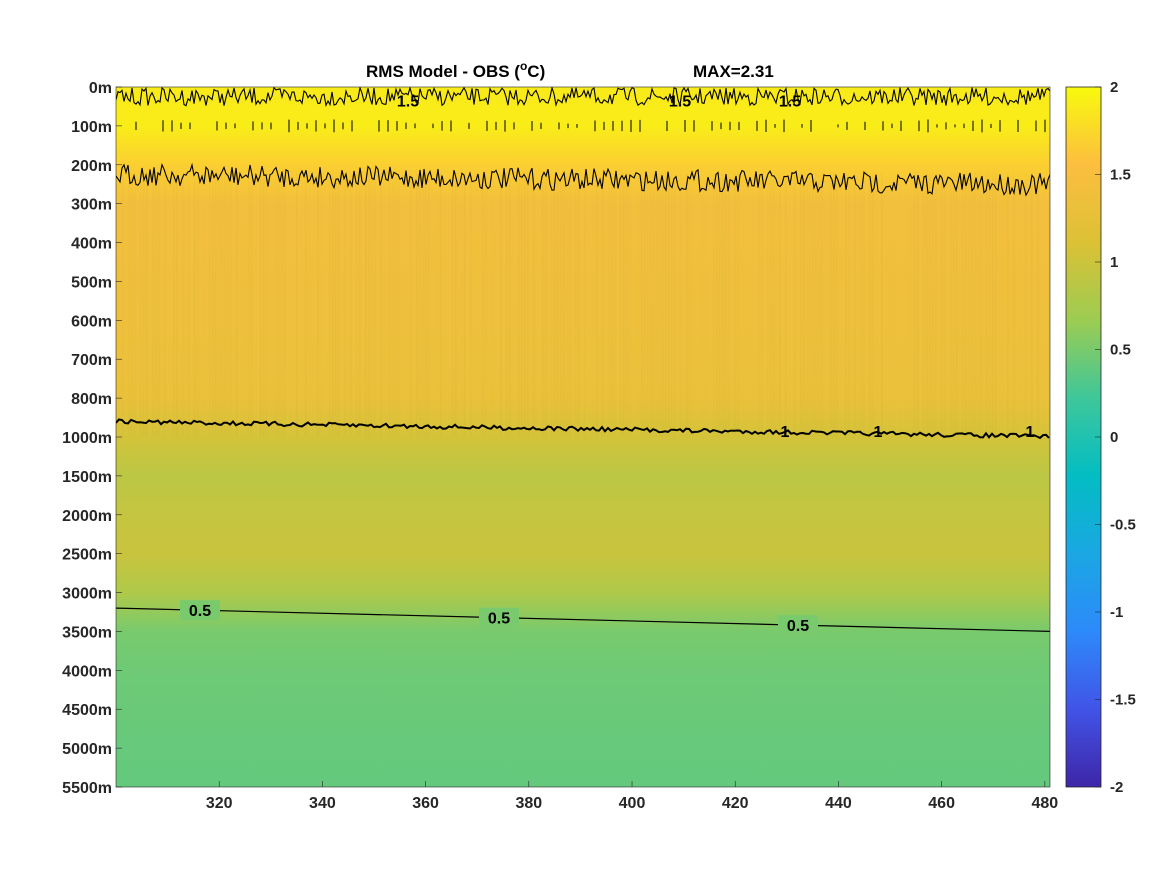 The image size is (1167, 875). I want to click on y-tick-label: 600m, so click(91, 321).